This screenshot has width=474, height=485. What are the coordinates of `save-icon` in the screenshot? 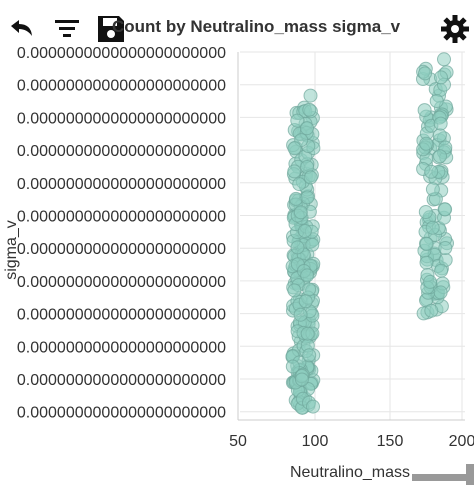 It's located at (111, 29).